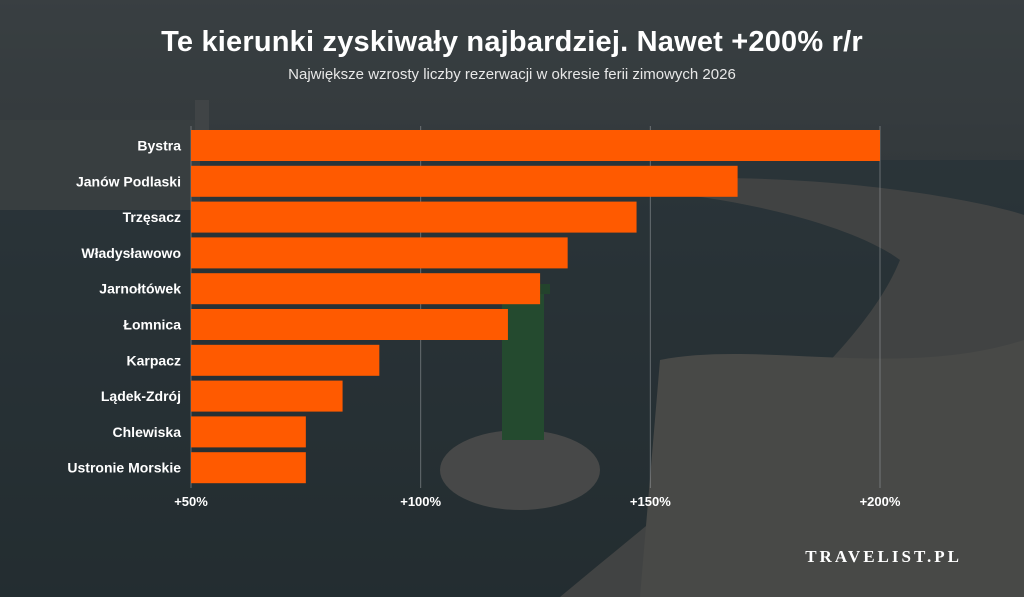 Image resolution: width=1024 pixels, height=597 pixels. Describe the element at coordinates (124, 468) in the screenshot. I see `category-label: Ustronie Morskie` at that location.